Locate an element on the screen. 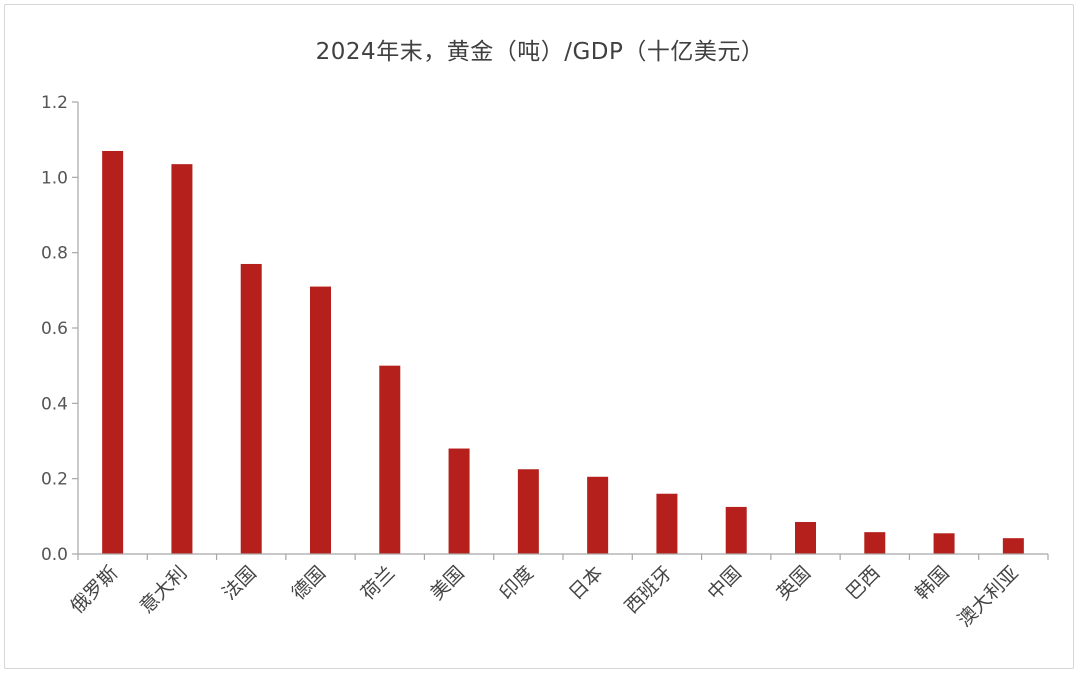 The height and width of the screenshot is (675, 1080). y-axis: 0.0 0.2 0.4 0.6 0.8 1.0 1.2 is located at coordinates (60, 329).